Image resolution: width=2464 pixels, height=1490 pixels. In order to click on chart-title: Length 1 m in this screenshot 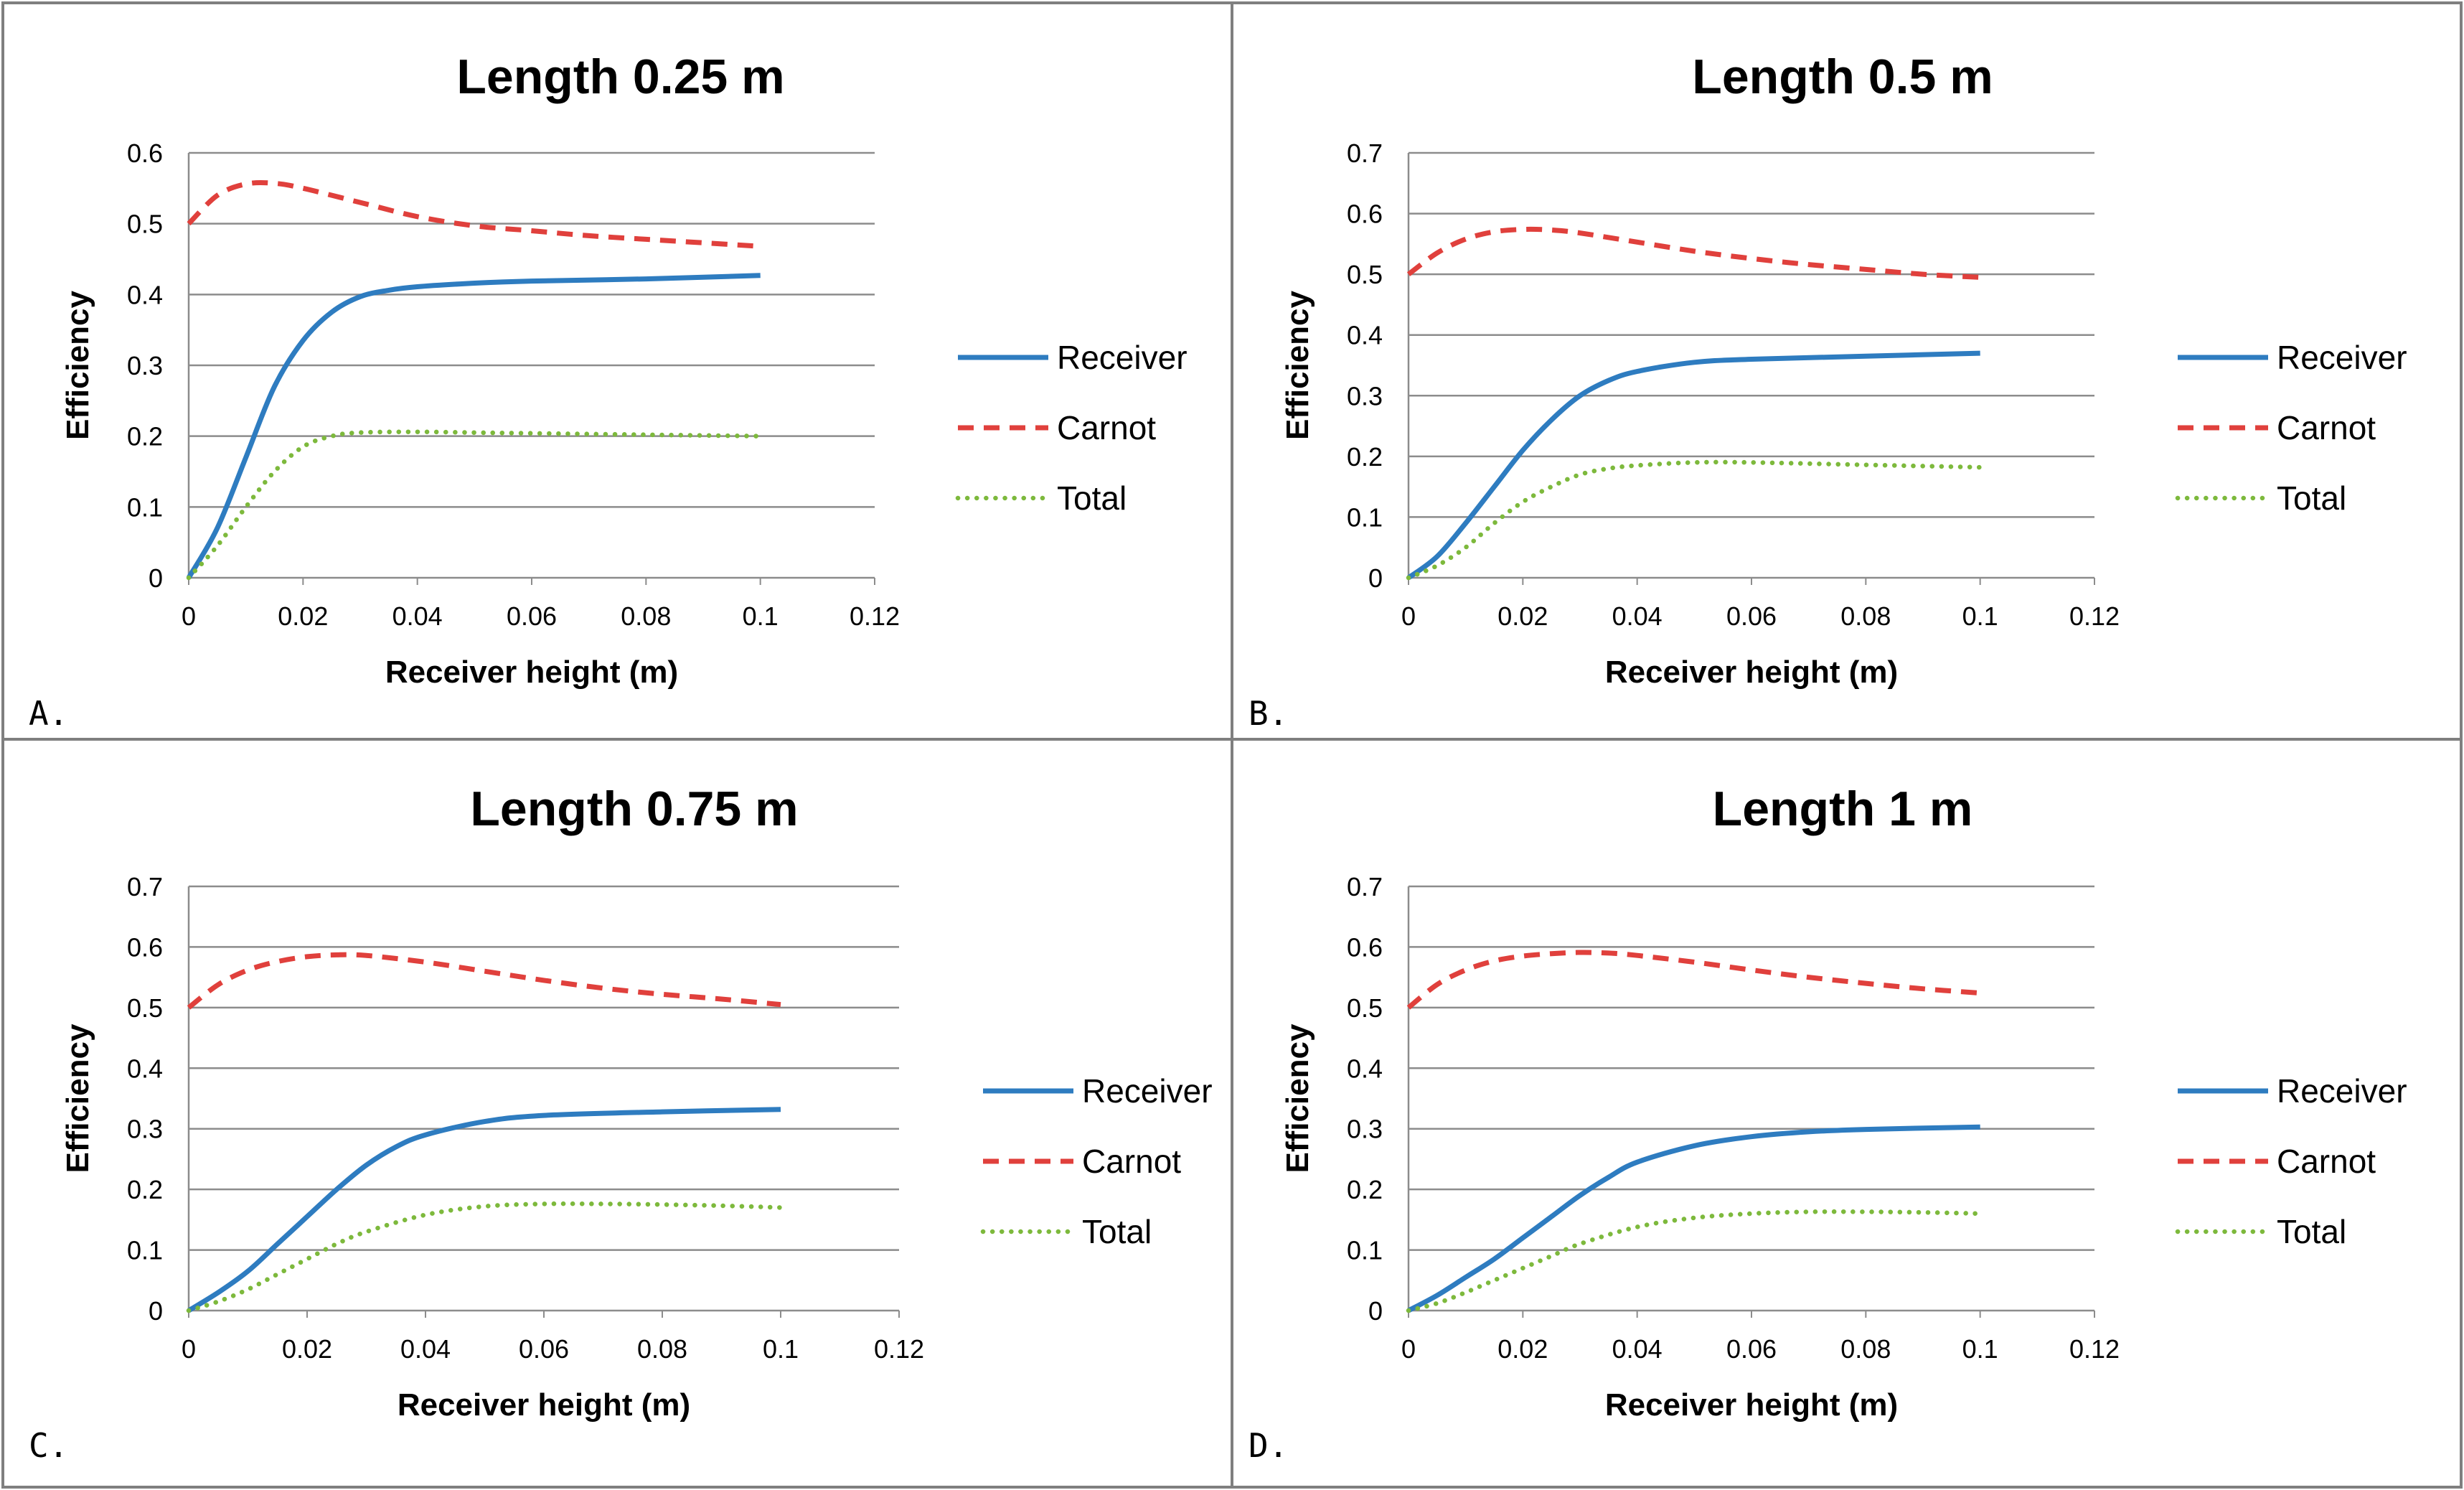, I will do `click(1843, 809)`.